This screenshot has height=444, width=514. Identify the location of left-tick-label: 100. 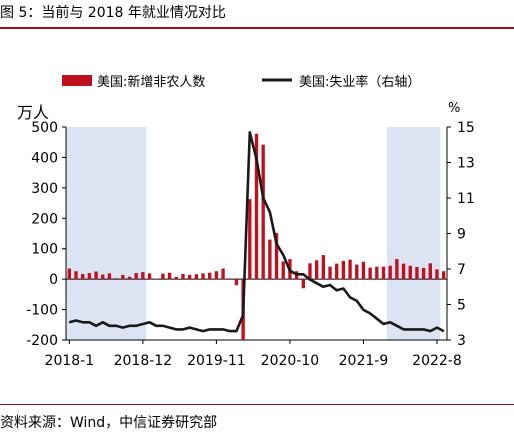
(44, 250).